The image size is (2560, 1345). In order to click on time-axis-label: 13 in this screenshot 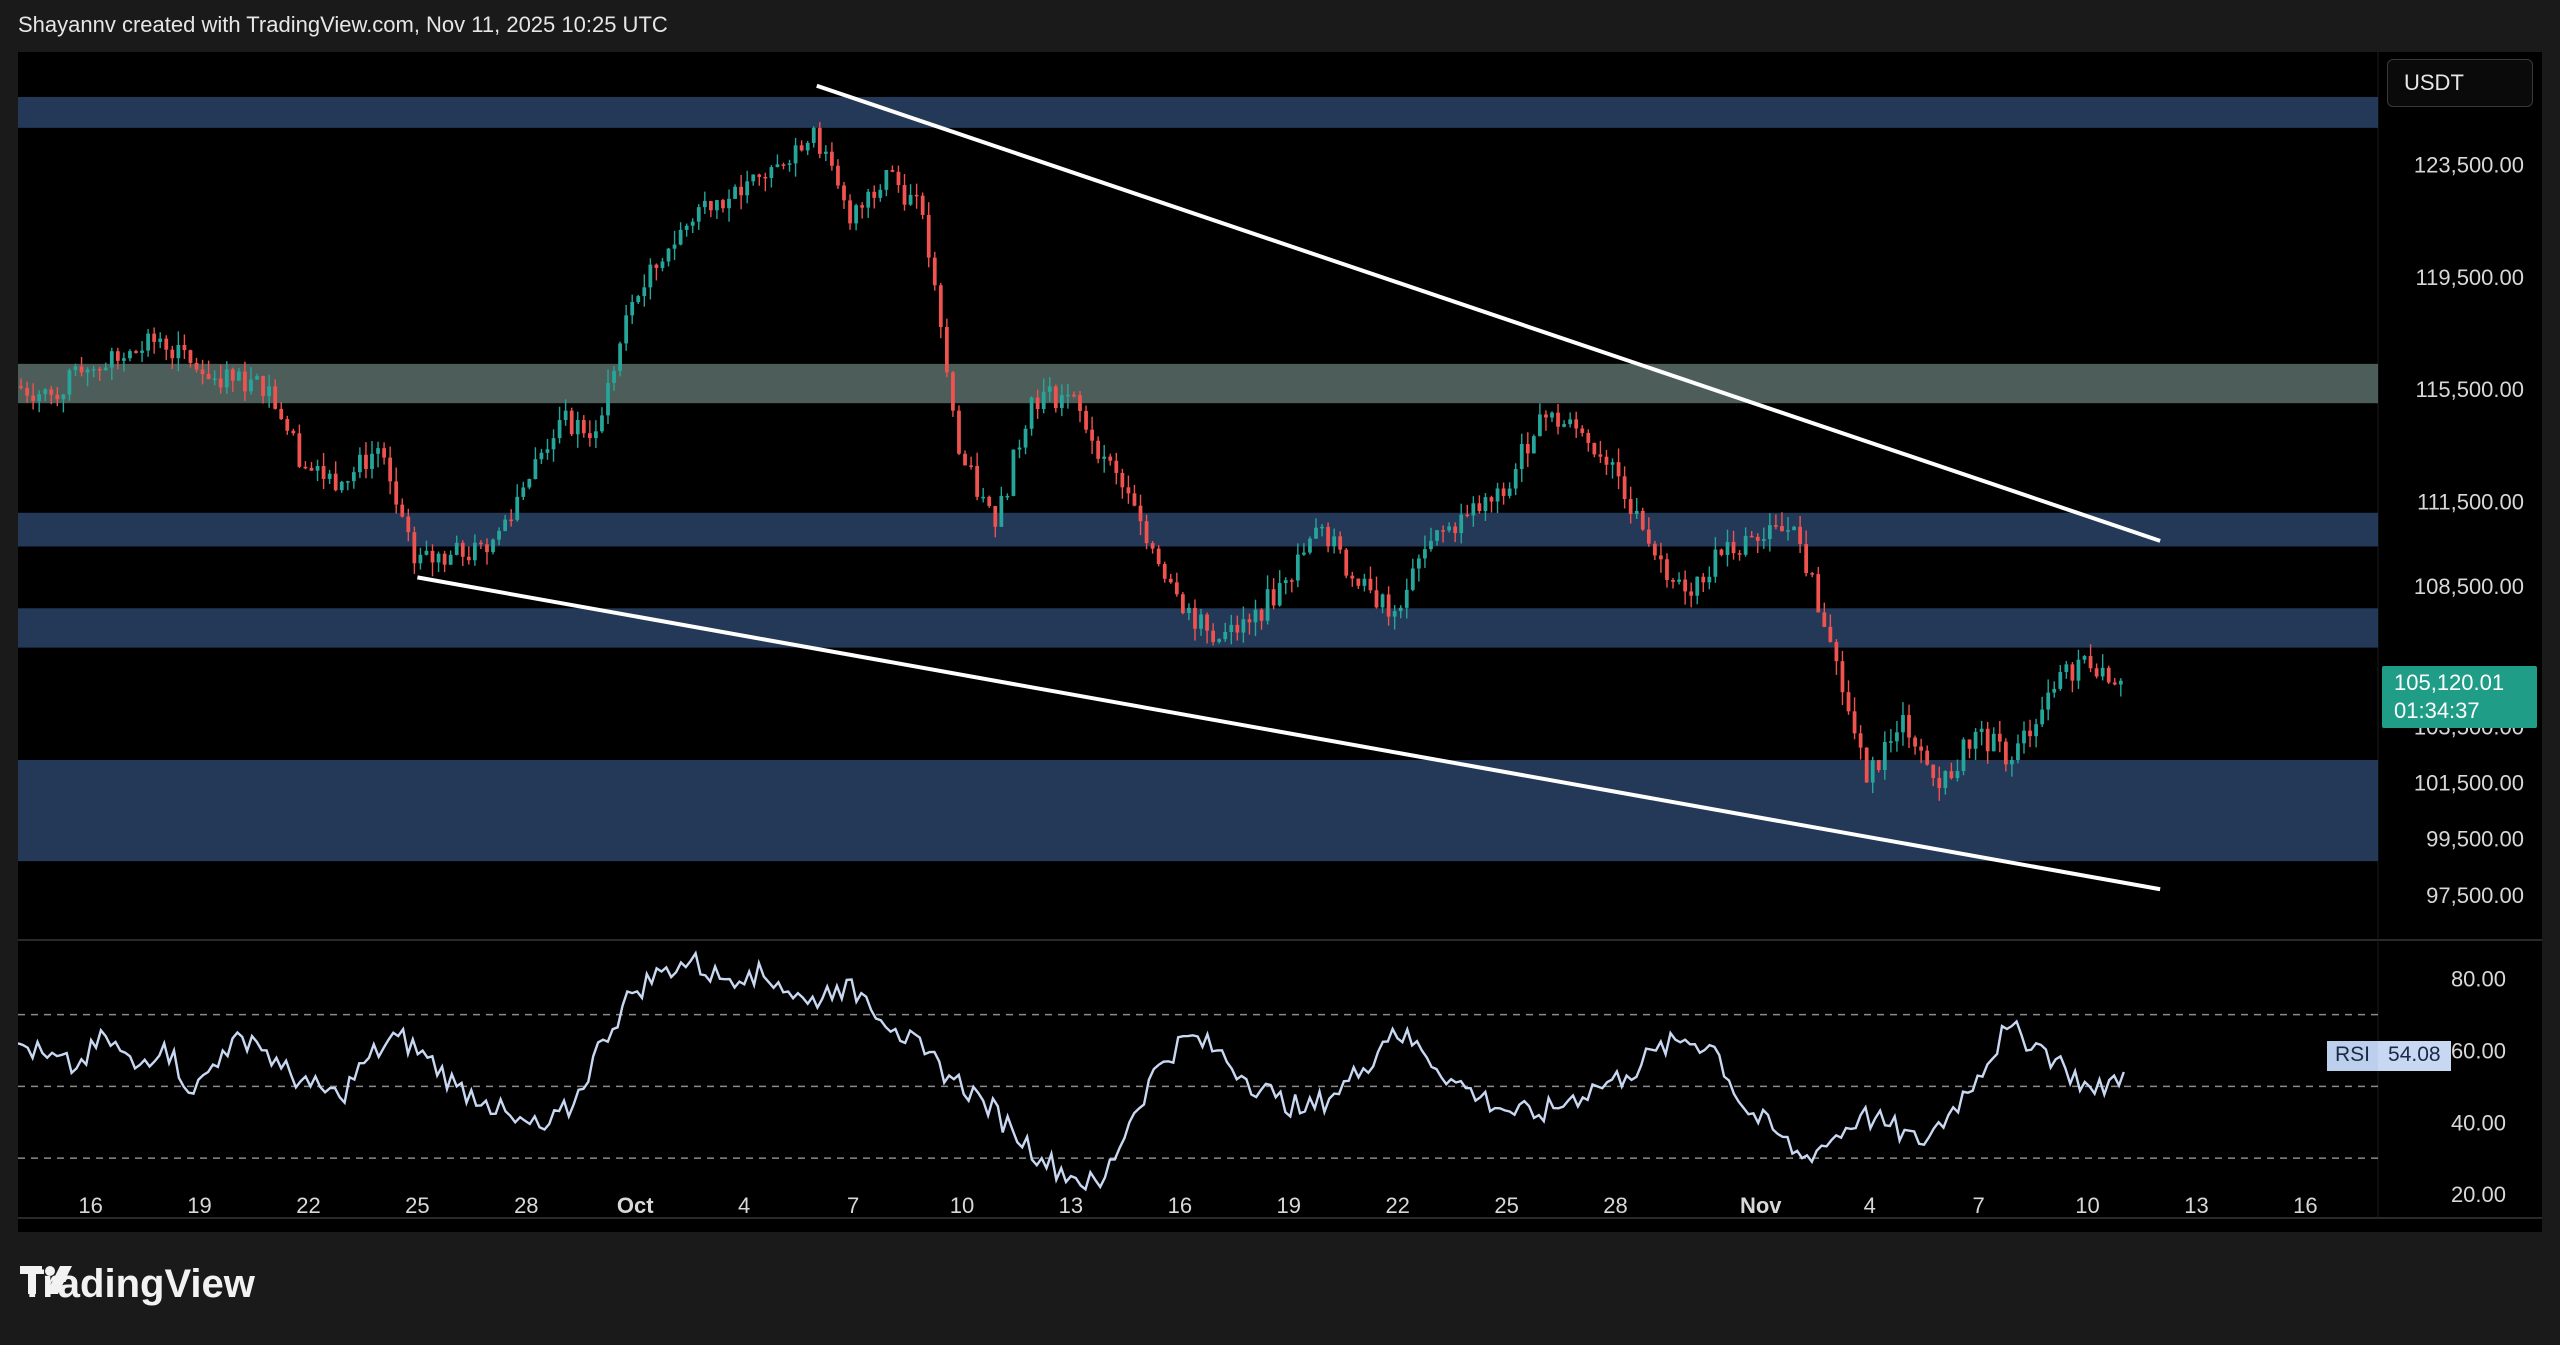, I will do `click(2196, 1205)`.